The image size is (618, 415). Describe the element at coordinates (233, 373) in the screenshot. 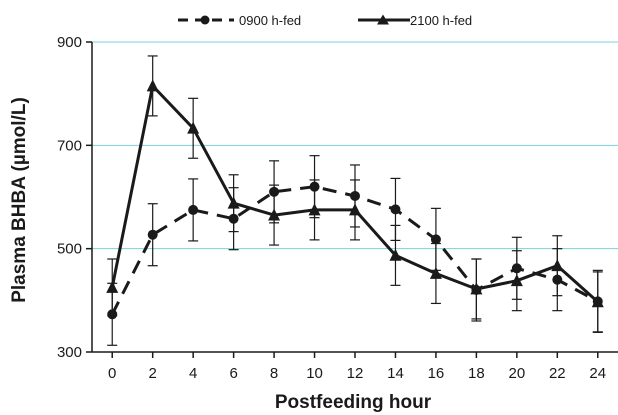

I see `x-tick-label: 6` at that location.